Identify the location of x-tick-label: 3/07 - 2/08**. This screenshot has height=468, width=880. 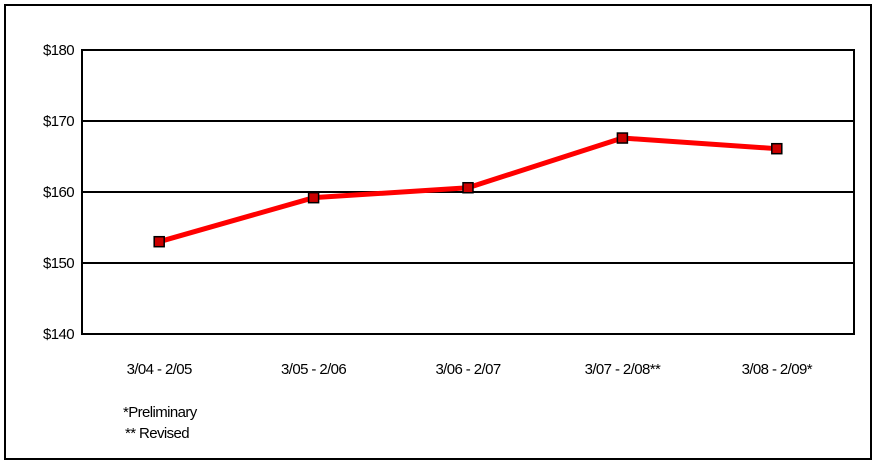
(623, 369).